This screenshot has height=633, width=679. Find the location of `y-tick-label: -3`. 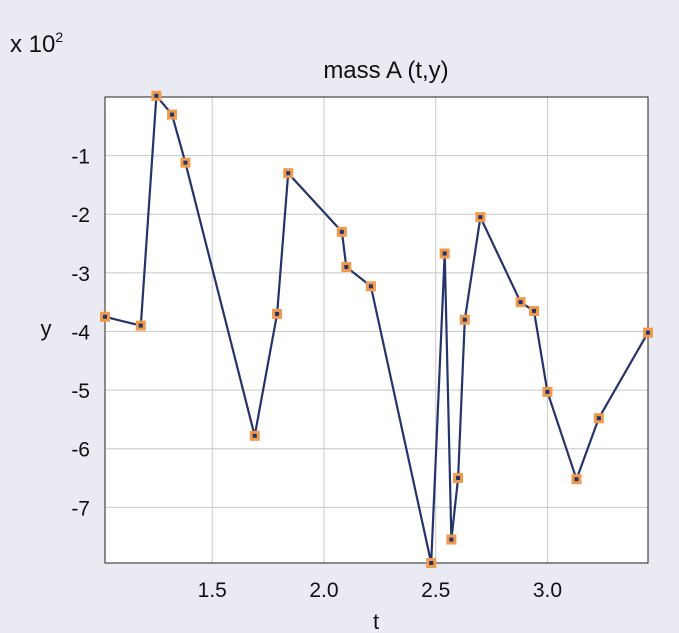

y-tick-label: -3 is located at coordinates (80, 274).